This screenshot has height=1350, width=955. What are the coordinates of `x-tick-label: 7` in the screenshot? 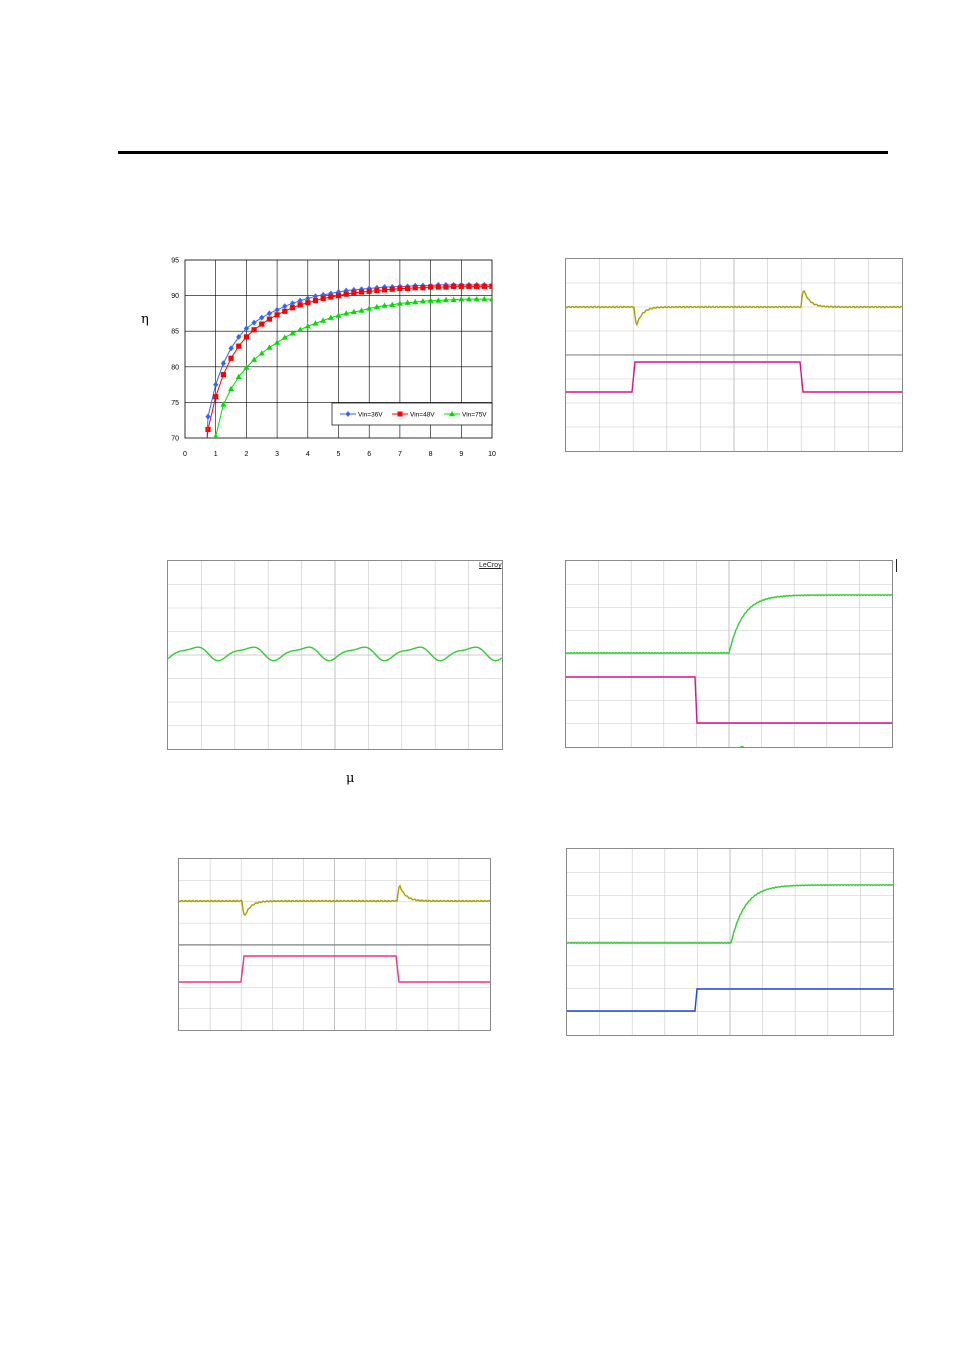 It's located at (400, 454).